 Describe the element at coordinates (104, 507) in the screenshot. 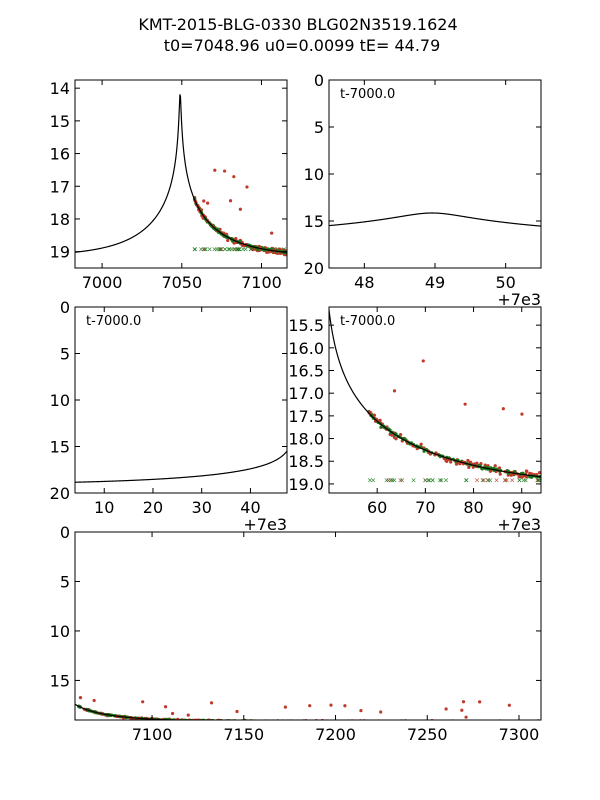

I see `x-tick-label: 10` at that location.